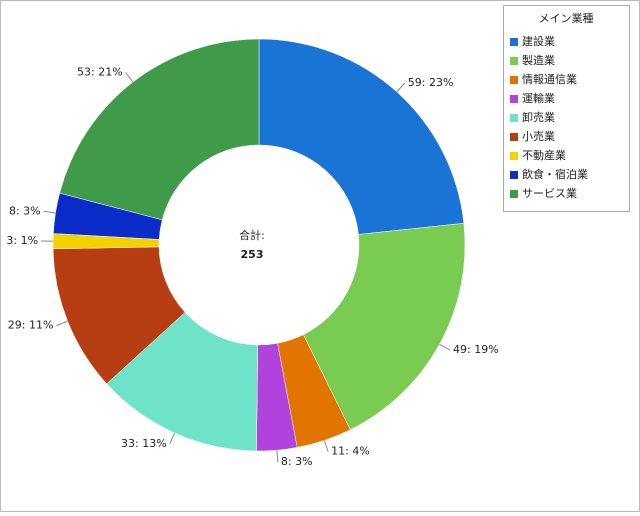  What do you see at coordinates (476, 349) in the screenshot?
I see `data-label: 49: 19%` at bounding box center [476, 349].